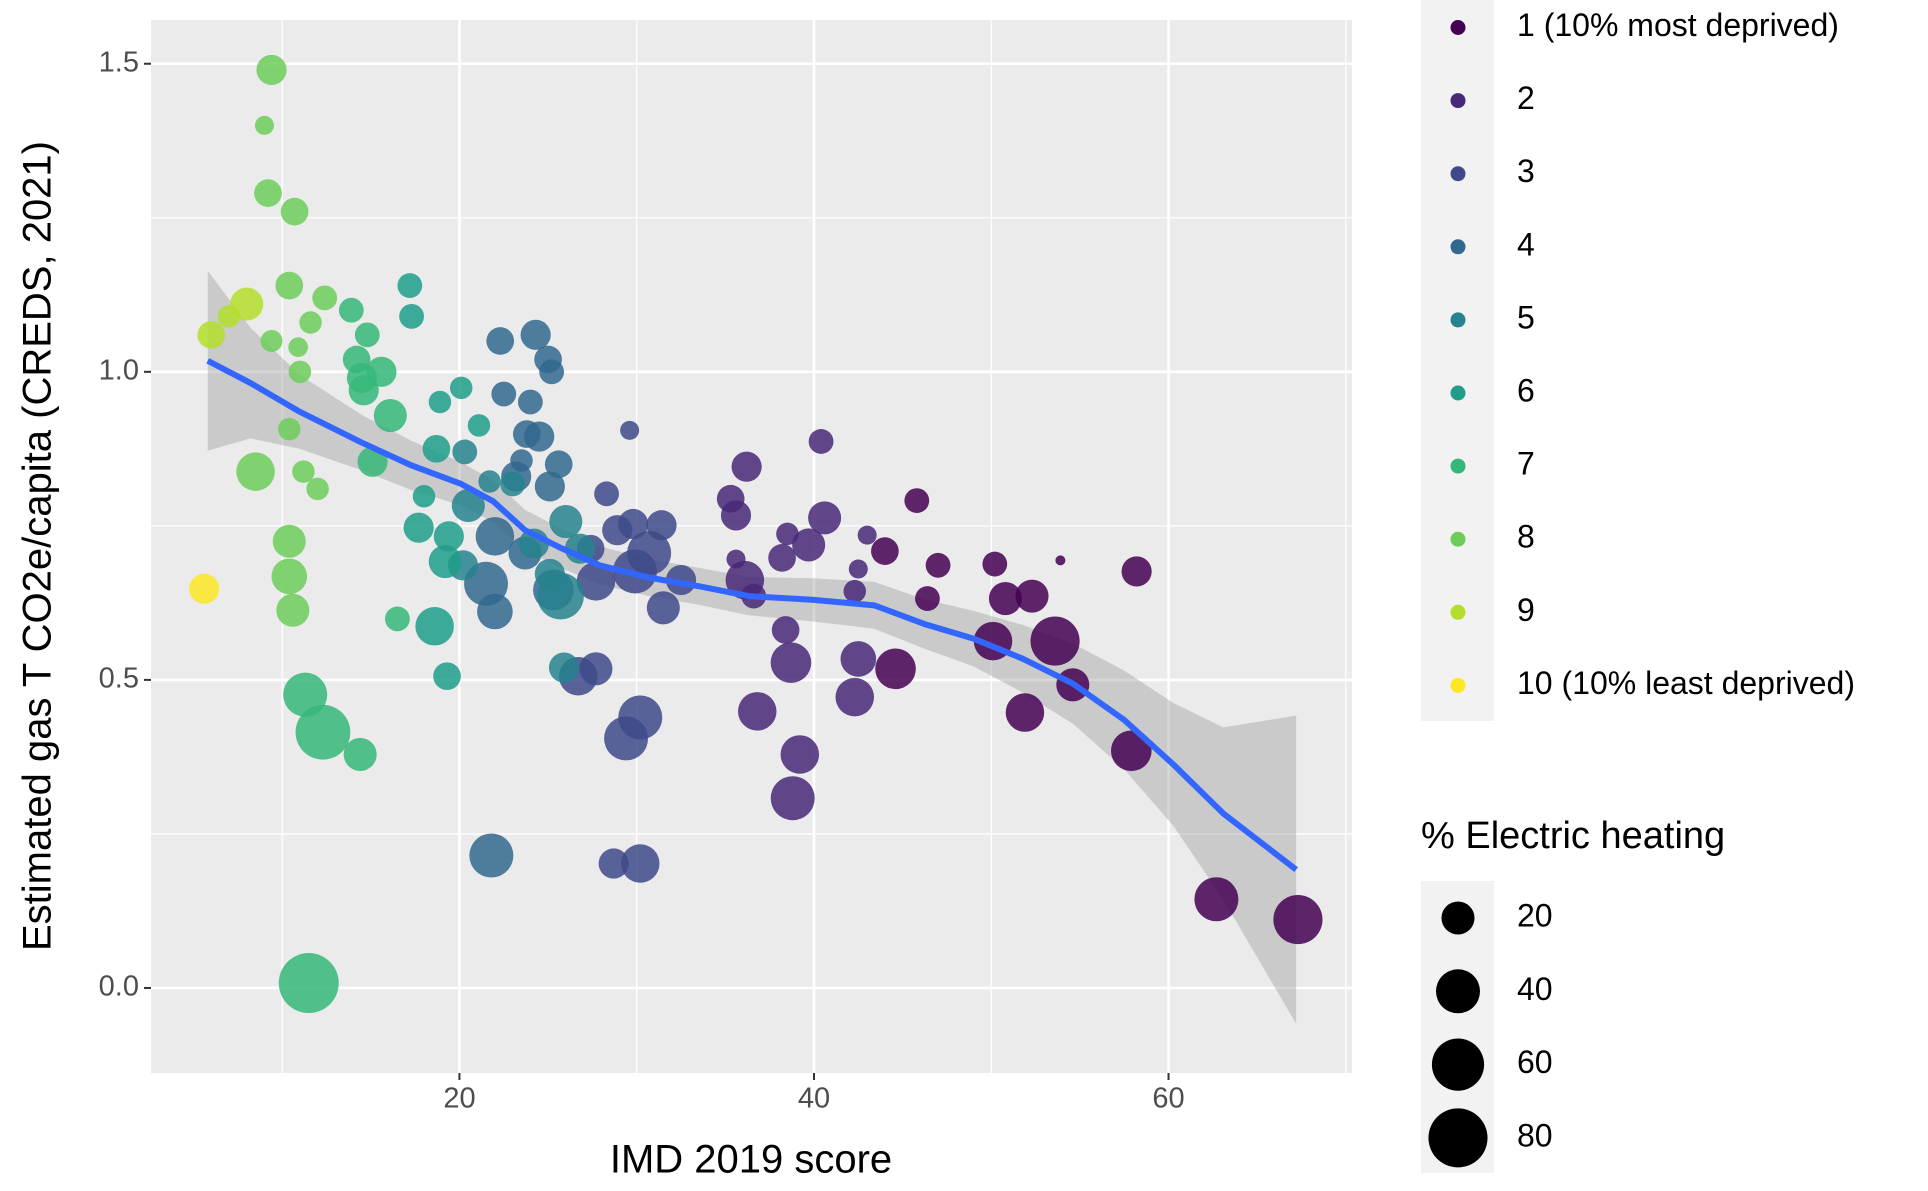 This screenshot has height=1191, width=1928. What do you see at coordinates (1686, 683) in the screenshot?
I see `legend-label: 10 (10% least deprived)` at bounding box center [1686, 683].